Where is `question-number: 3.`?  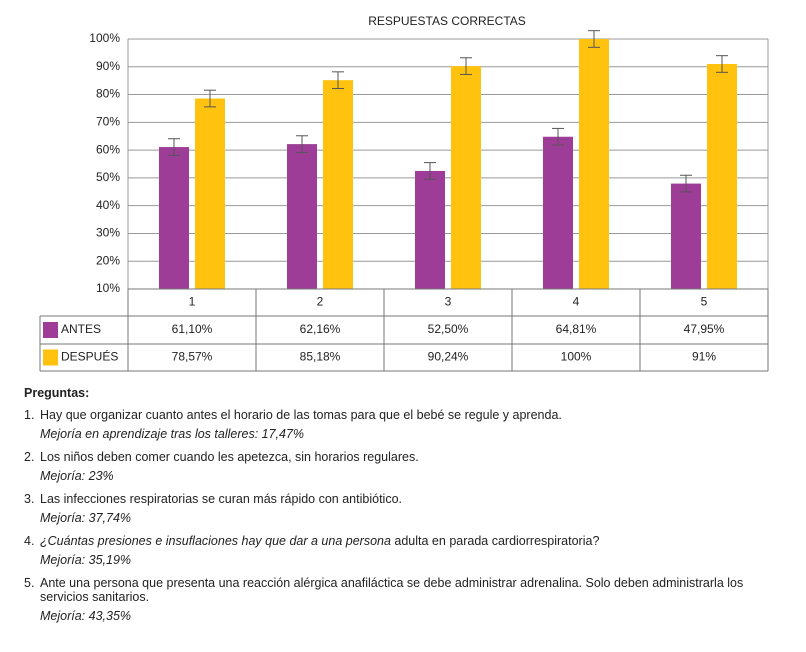 question-number: 3. is located at coordinates (29, 499).